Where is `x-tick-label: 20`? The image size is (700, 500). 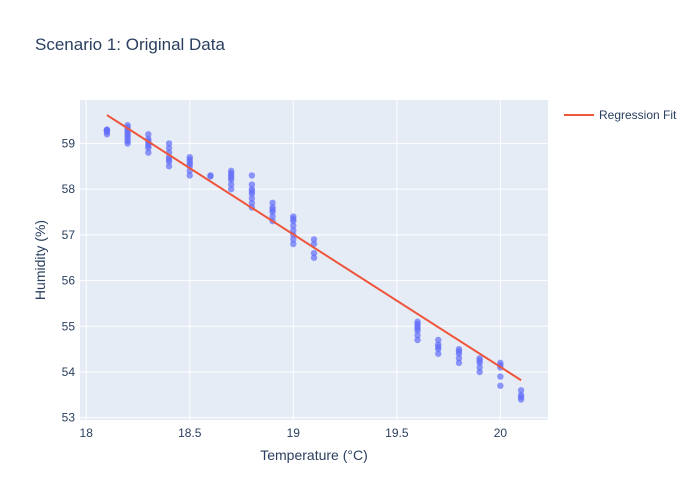
x-tick-label: 20 is located at coordinates (501, 433).